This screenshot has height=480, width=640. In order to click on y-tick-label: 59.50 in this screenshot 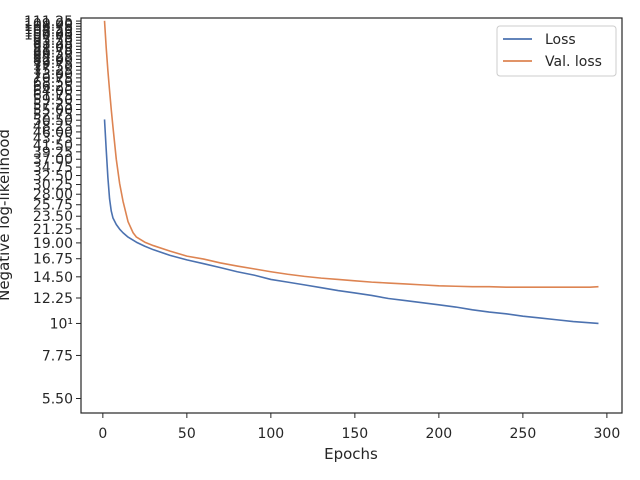, I will do `click(53, 101)`.